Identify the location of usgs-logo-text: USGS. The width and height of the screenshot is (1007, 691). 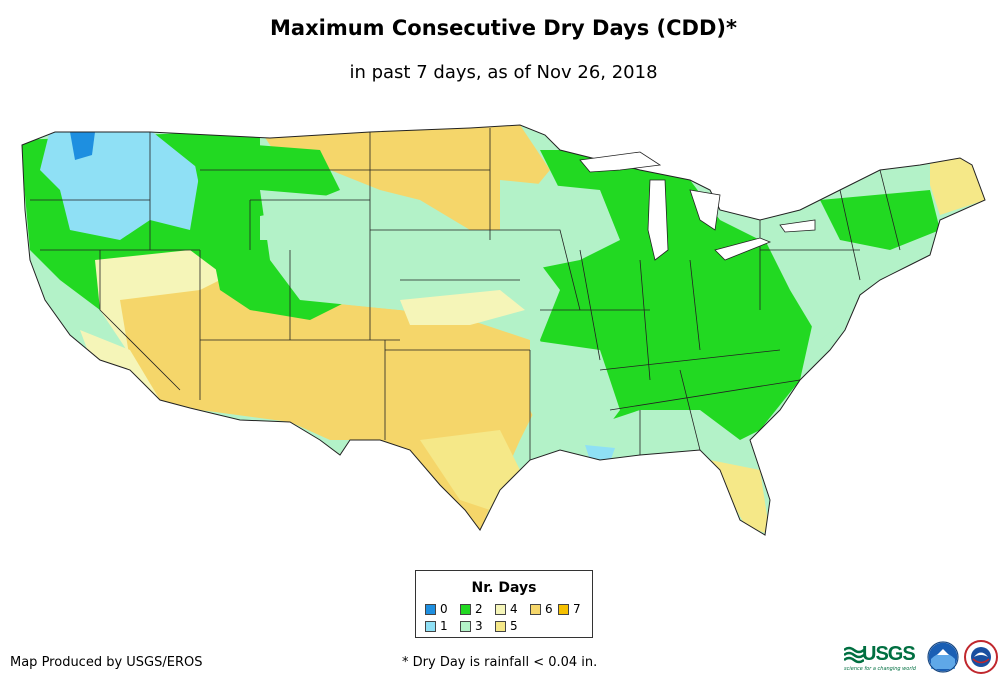
(889, 654).